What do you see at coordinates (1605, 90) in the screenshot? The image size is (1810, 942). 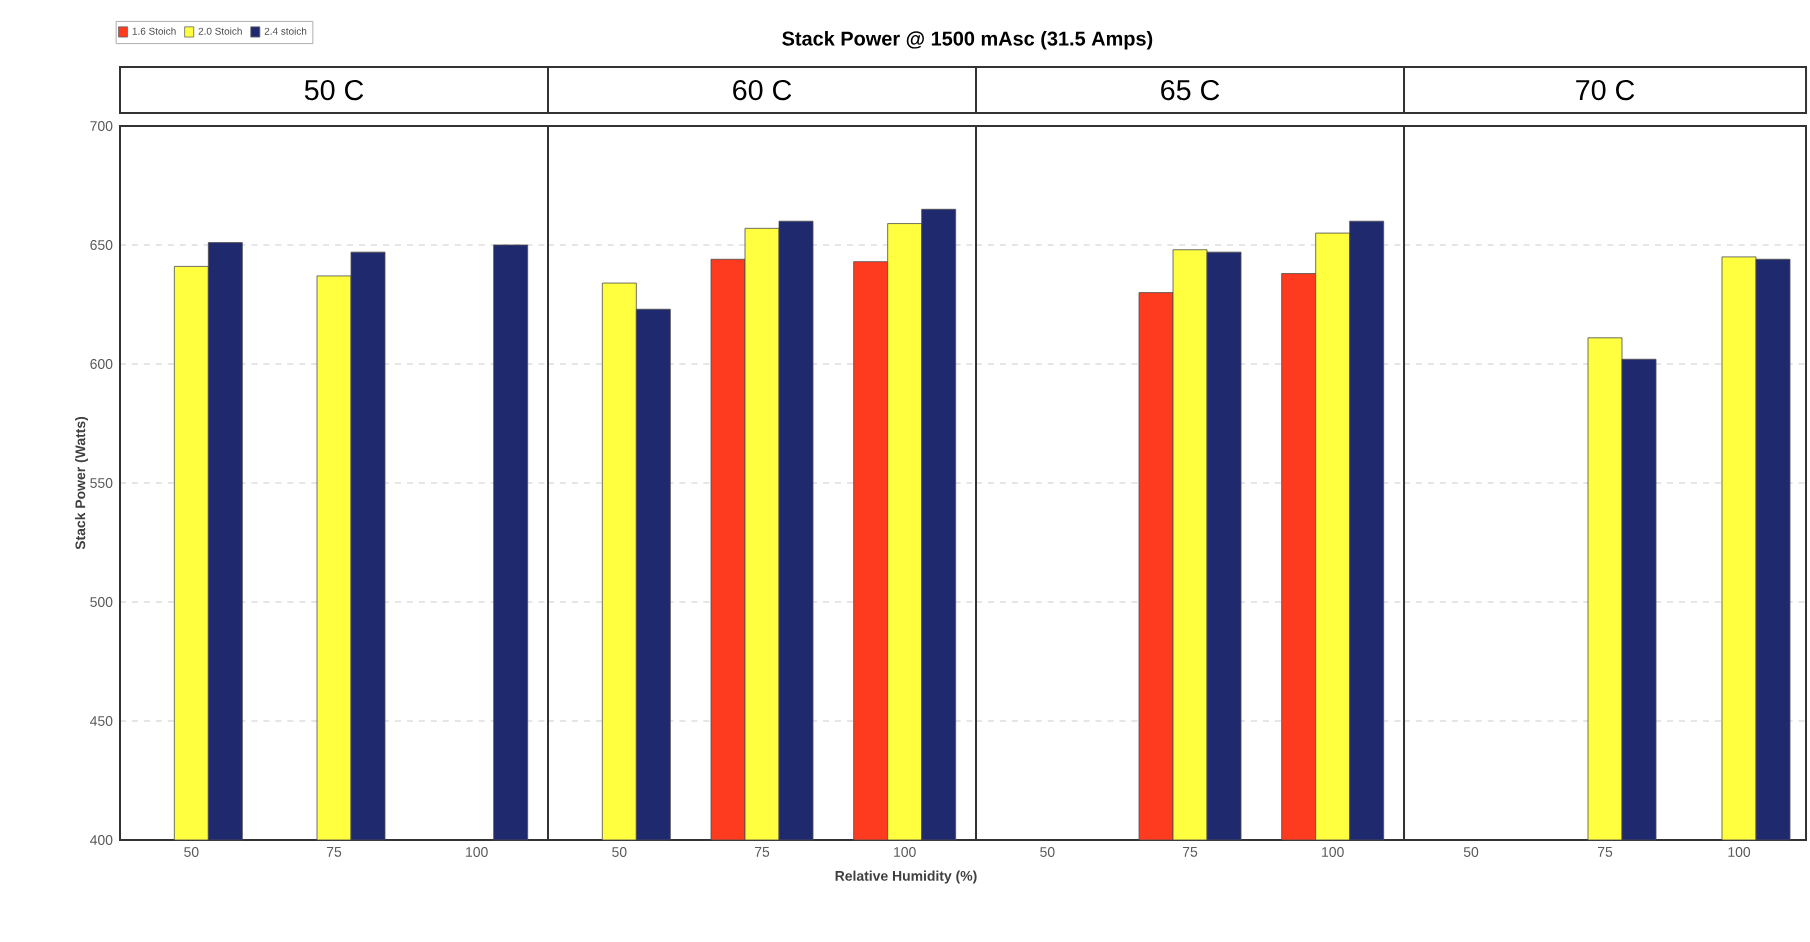 I see `chart-title: 70 C` at bounding box center [1605, 90].